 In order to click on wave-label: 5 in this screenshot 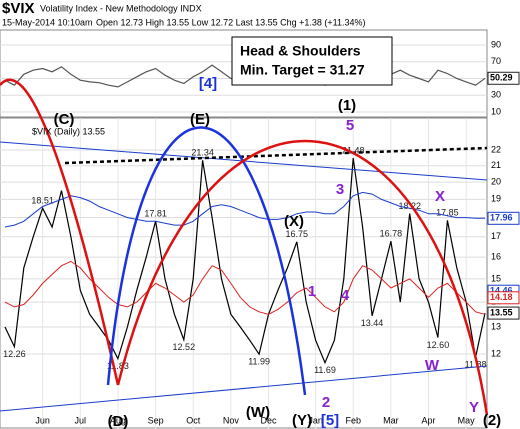, I will do `click(350, 125)`.